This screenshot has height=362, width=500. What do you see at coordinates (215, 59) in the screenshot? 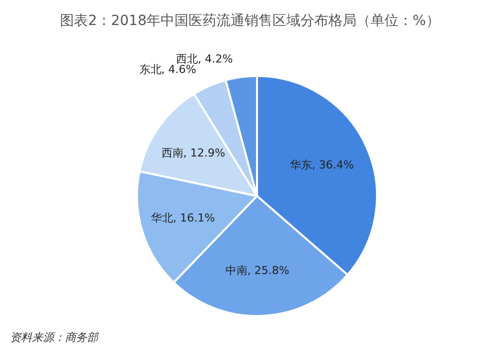
I see `data-label: , 4.2%` at bounding box center [215, 59].